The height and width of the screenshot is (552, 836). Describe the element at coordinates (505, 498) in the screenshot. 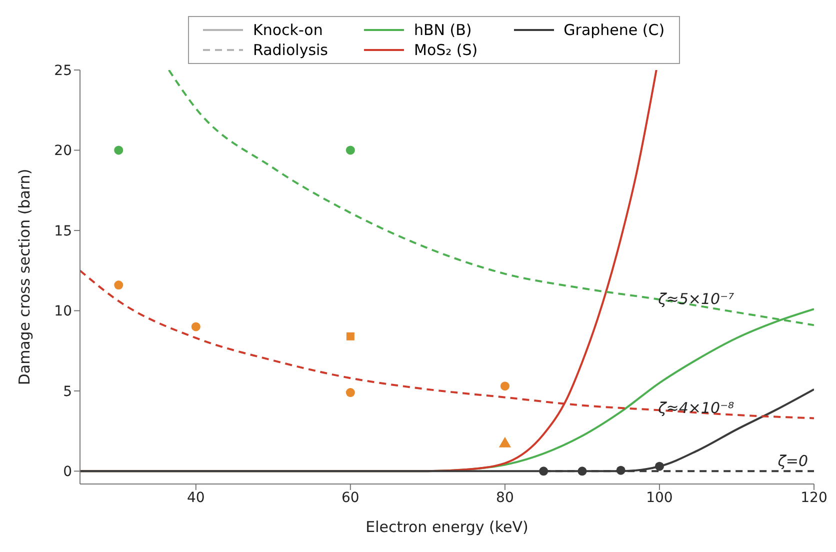

I see `x-tick-label: 80` at that location.